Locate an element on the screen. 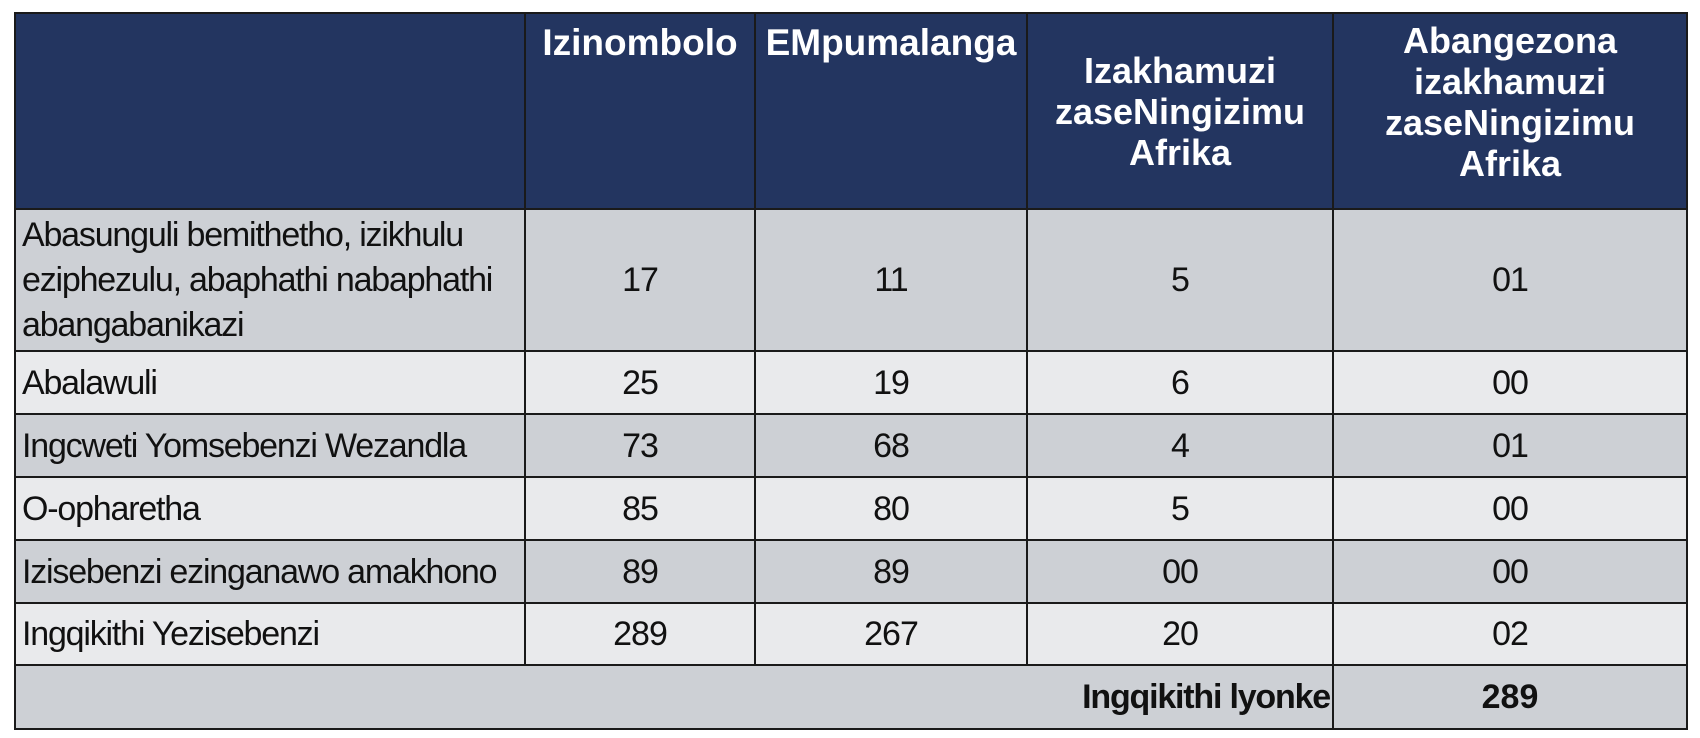 Image resolution: width=1700 pixels, height=738 pixels. cell-non-citizens: 02 is located at coordinates (1510, 634).